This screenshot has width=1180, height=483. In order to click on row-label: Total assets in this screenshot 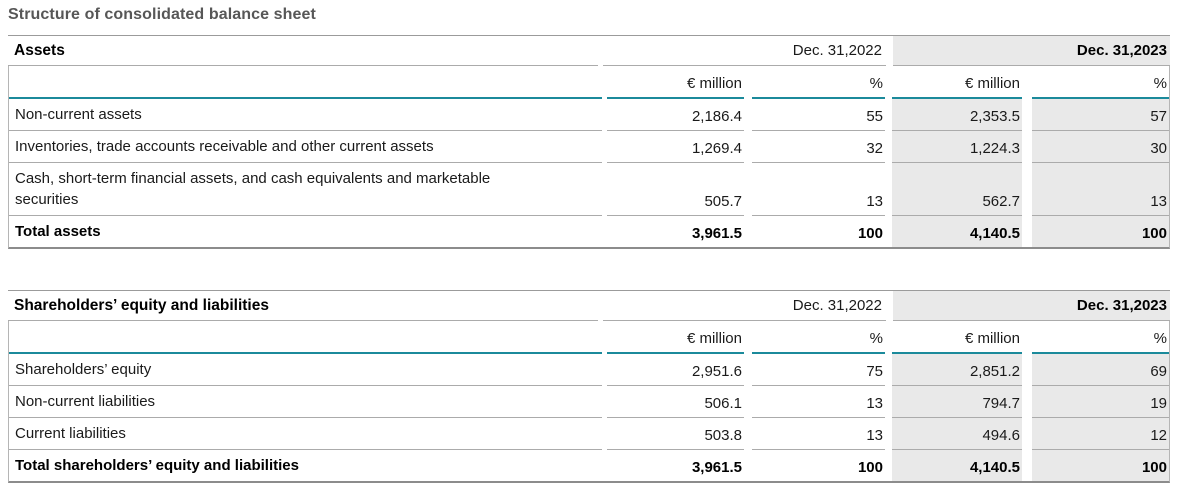, I will do `click(305, 231)`.